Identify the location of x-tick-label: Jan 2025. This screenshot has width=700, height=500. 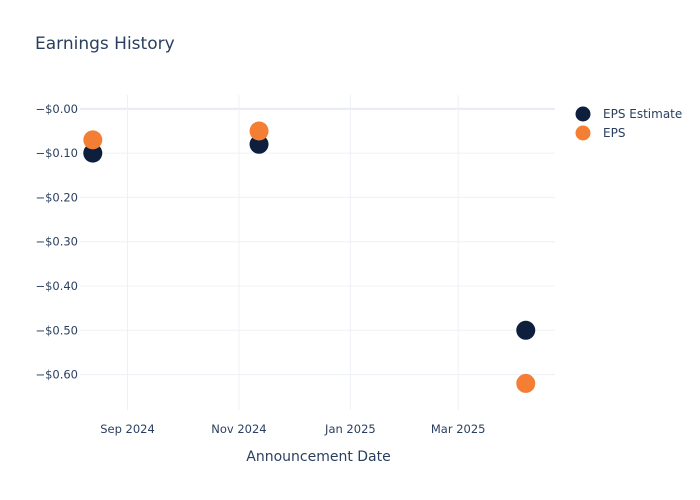
(350, 429).